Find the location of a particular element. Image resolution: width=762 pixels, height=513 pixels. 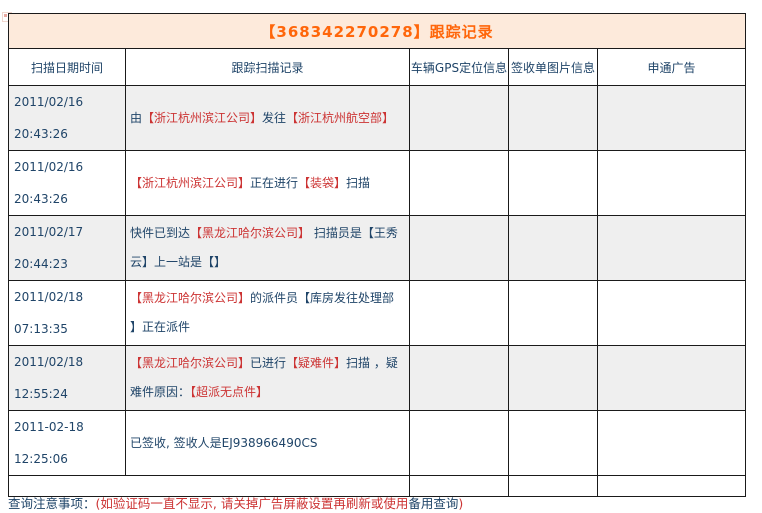

col-header-tracking-record: 跟踪扫描记录 is located at coordinates (267, 67).